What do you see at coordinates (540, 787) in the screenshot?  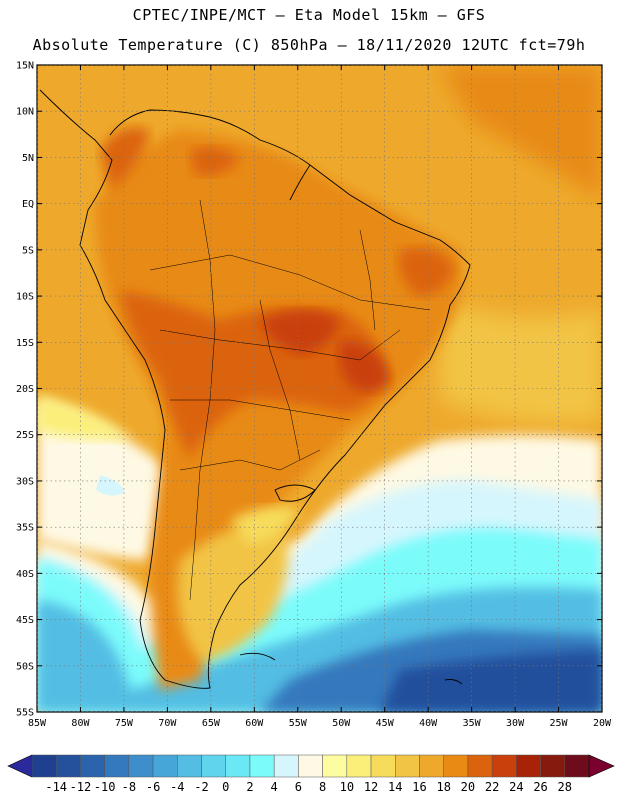 I see `colorbar-label: 26` at bounding box center [540, 787].